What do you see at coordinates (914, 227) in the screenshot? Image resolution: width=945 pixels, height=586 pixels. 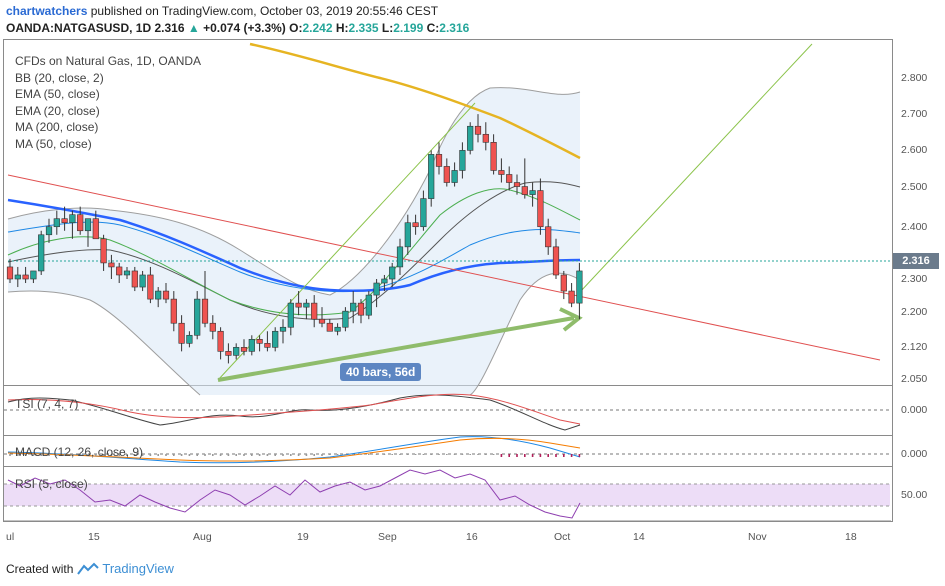 I see `price-tick: 2.400` at bounding box center [914, 227].